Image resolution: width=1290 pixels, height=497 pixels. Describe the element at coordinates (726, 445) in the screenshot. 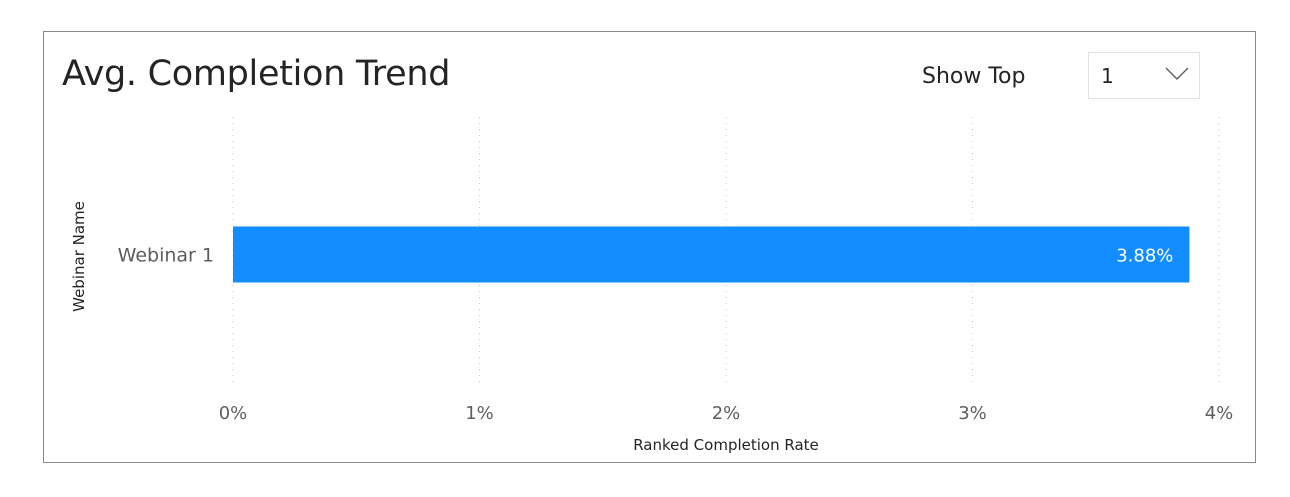

I see `x-axis-title: Ranked Completion Rate` at that location.